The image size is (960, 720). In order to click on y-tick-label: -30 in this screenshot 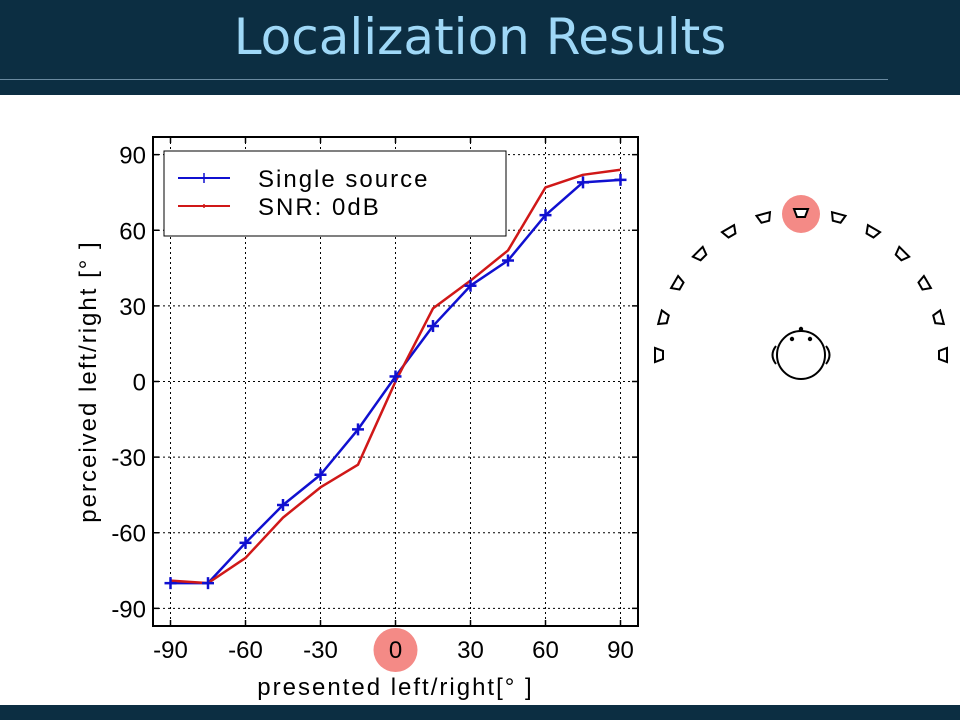, I will do `click(128, 458)`.